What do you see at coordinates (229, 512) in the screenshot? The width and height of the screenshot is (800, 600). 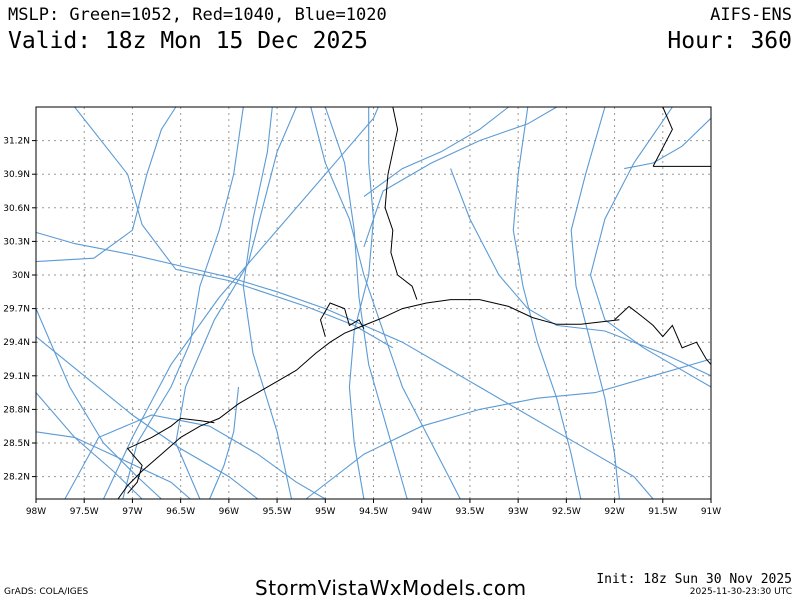 I see `lon-tick-label: 96W` at bounding box center [229, 512].